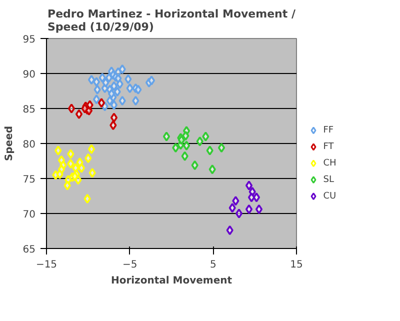 Image resolution: width=400 pixels, height=321 pixels. Describe the element at coordinates (296, 265) in the screenshot. I see `x-tick-label: 15` at that location.